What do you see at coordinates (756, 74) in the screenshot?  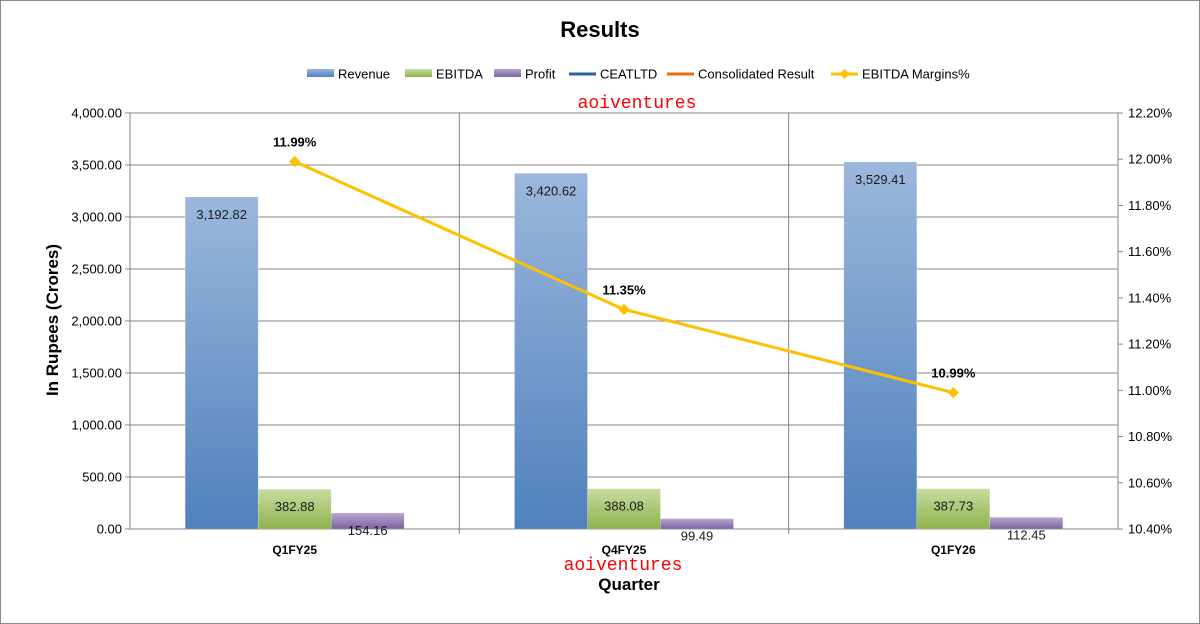 I see `legend-label-consolidated-result: Consolidated Result` at bounding box center [756, 74].